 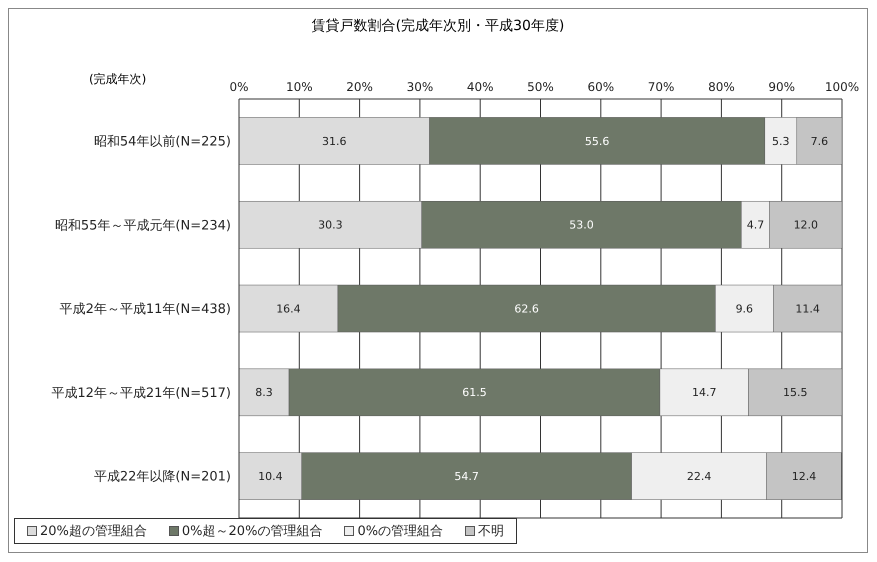 I want to click on chart-title: 賃貸戸数割合(完成年次別・平成30年度), so click(x=438, y=26).